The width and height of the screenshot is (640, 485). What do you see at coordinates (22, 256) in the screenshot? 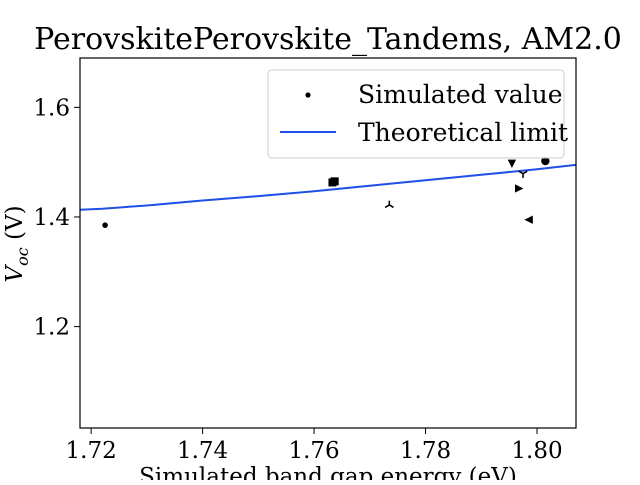
I see `y-axis-label-sub: oc` at bounding box center [22, 256].